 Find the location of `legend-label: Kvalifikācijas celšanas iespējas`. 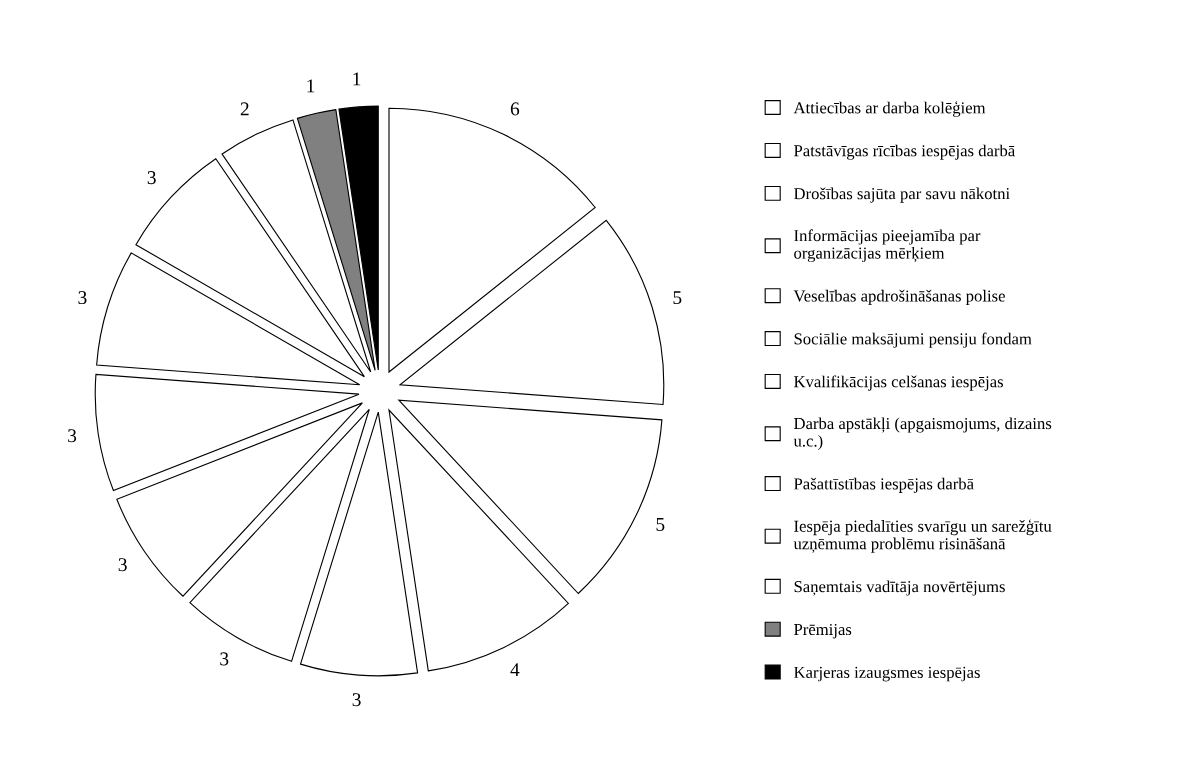

legend-label: Kvalifikācijas celšanas iespējas is located at coordinates (899, 383).